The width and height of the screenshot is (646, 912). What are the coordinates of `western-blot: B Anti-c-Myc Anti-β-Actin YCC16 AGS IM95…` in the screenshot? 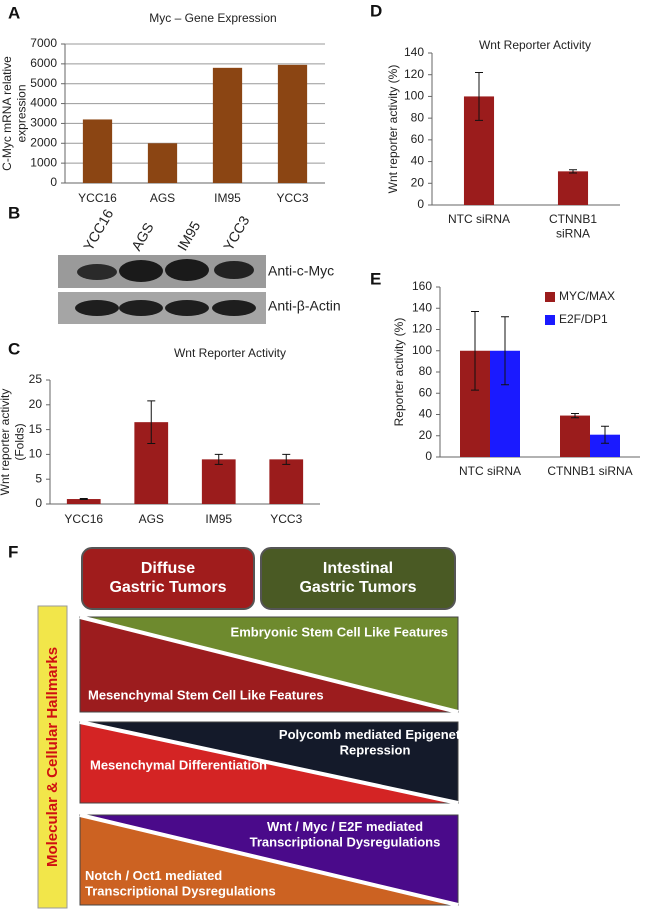 It's located at (174, 263).